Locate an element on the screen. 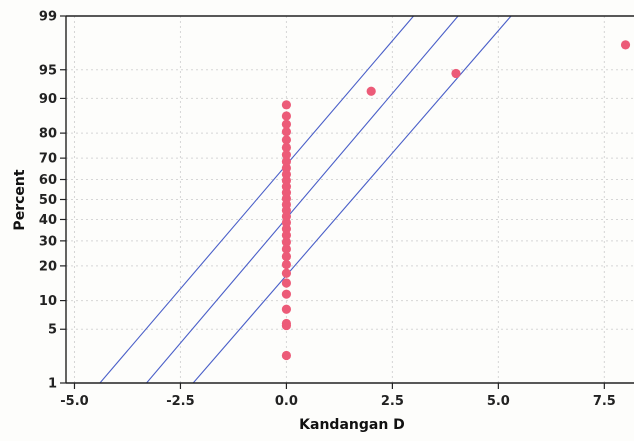 The width and height of the screenshot is (634, 441). y-tick-label: 50 is located at coordinates (48, 200).